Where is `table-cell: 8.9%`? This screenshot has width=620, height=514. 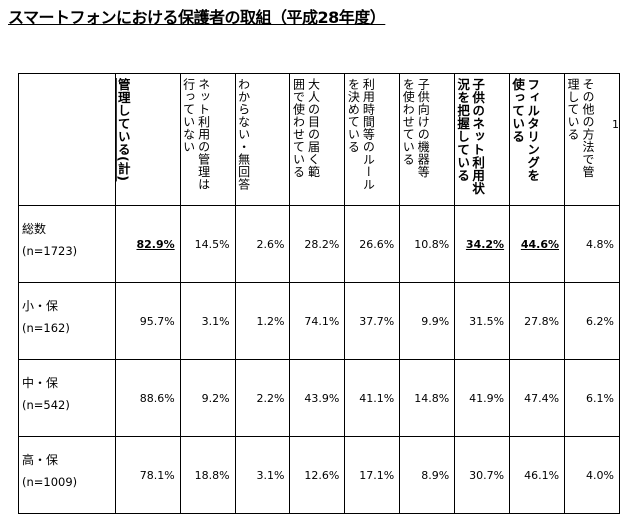
table-cell: 8.9% is located at coordinates (427, 475).